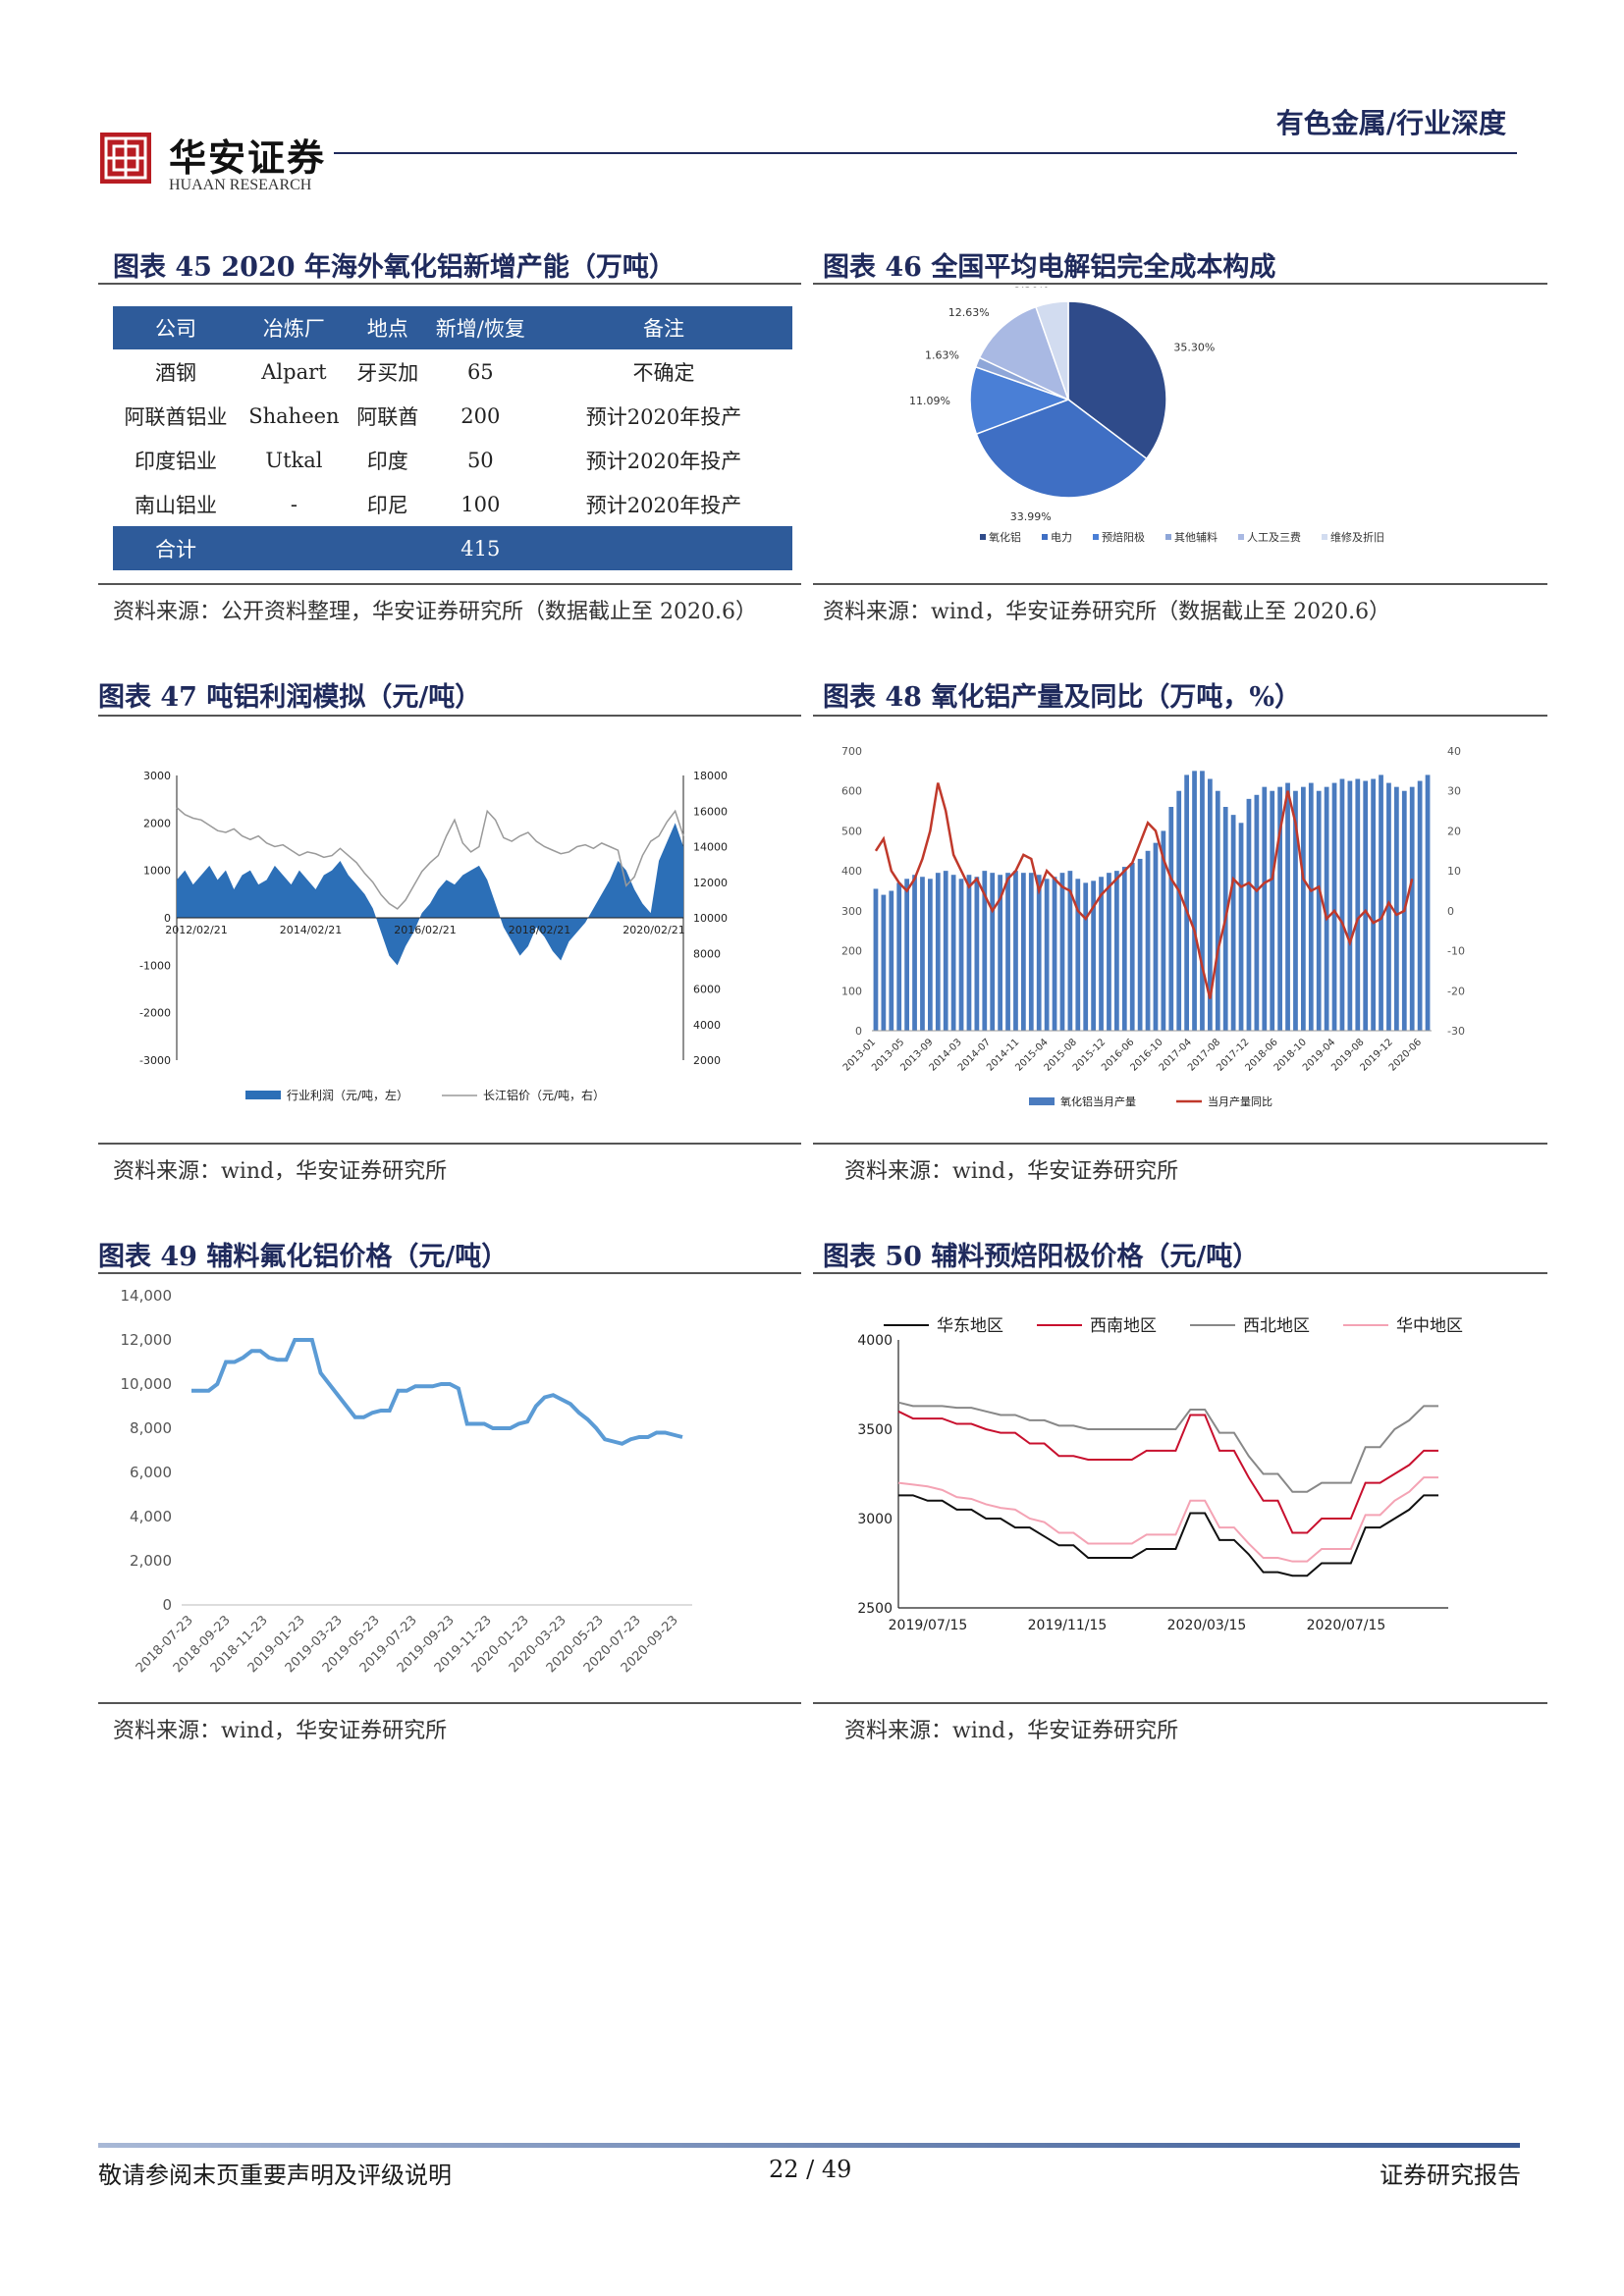  I want to click on y-left-tick-label: -2000, so click(155, 1013).